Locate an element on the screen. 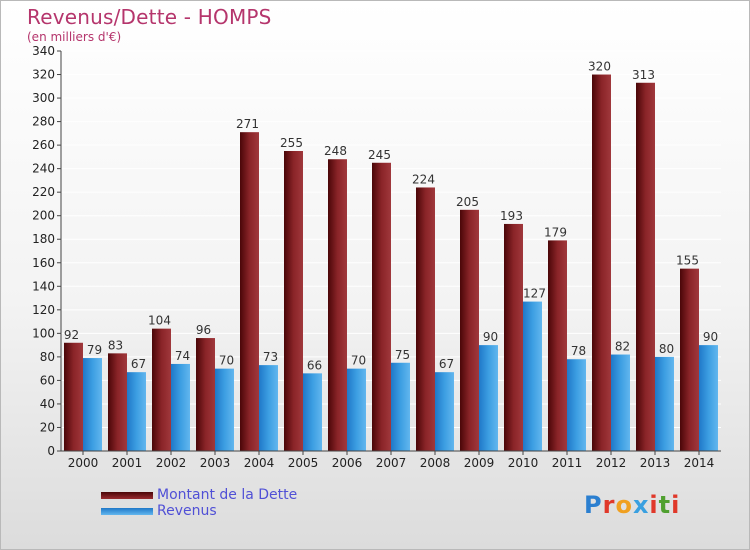 This screenshot has height=550, width=750. data-label-debt: 179 is located at coordinates (555, 232).